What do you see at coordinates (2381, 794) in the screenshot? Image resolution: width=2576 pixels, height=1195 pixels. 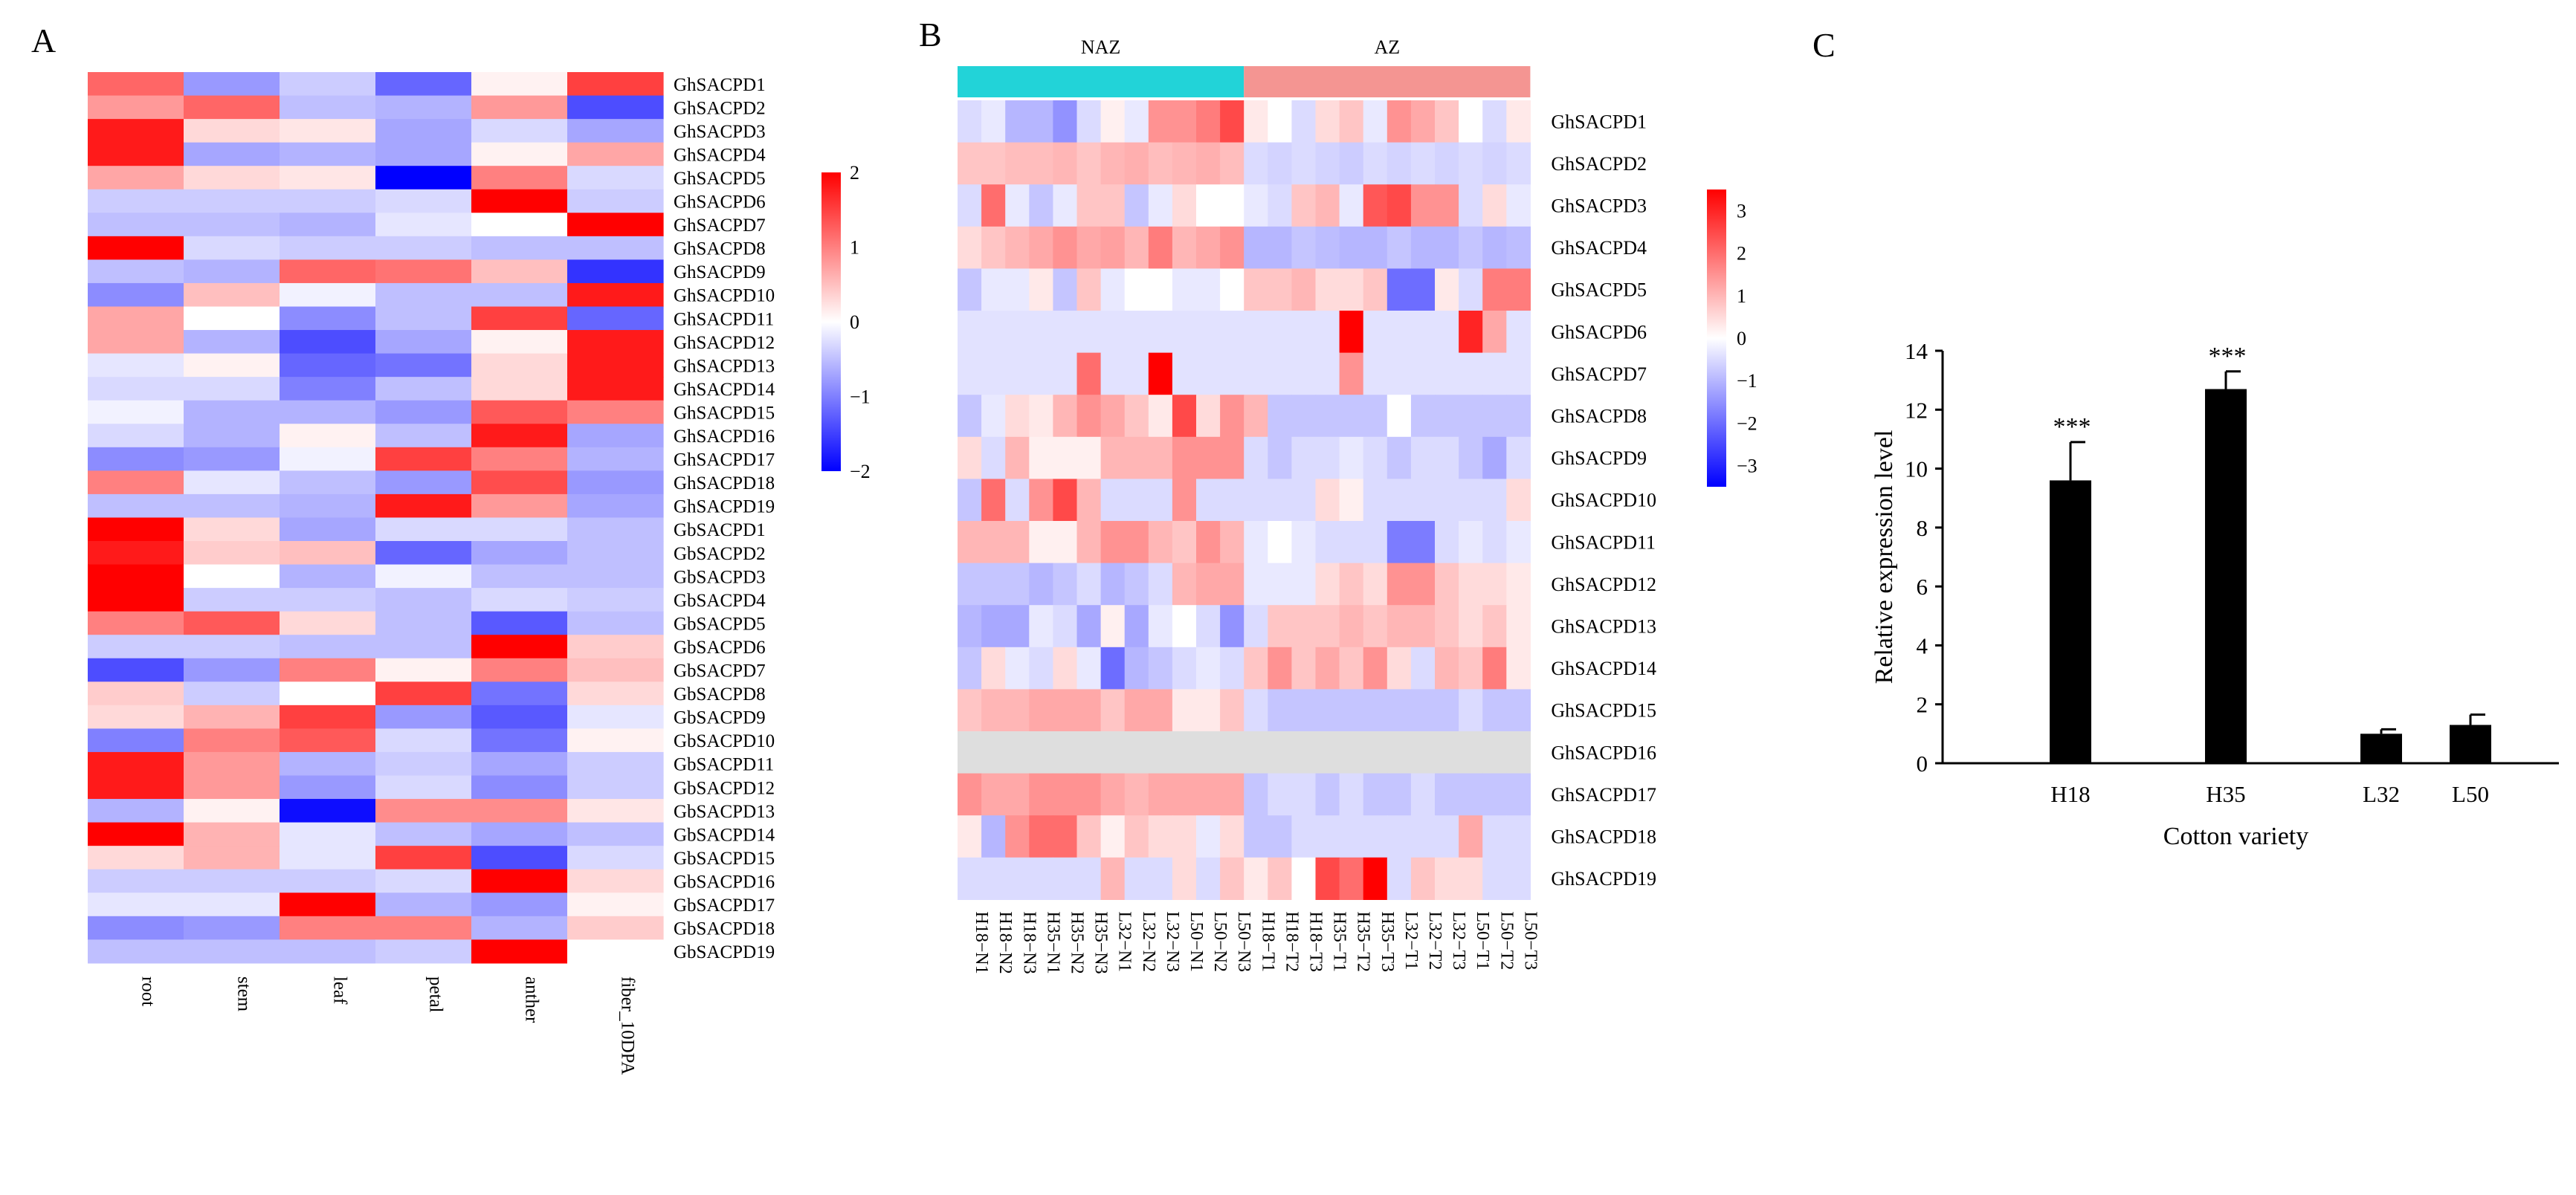 I see `bar-chart-c-category-label: L32` at bounding box center [2381, 794].